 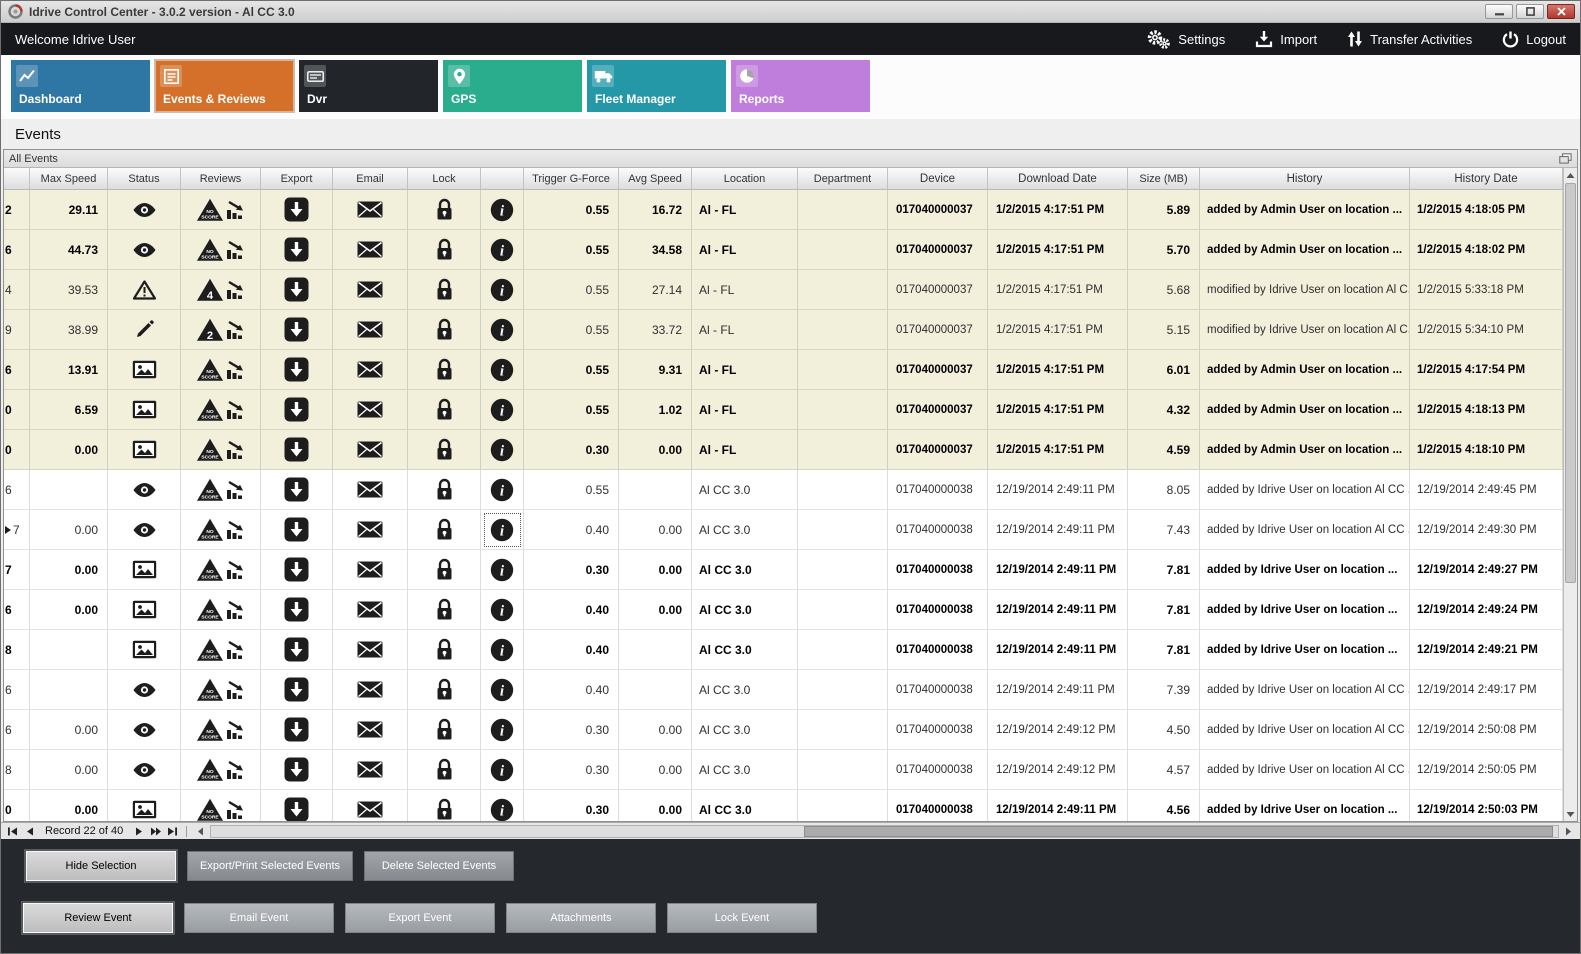 I want to click on location-cell: Al - FL, so click(x=745, y=370).